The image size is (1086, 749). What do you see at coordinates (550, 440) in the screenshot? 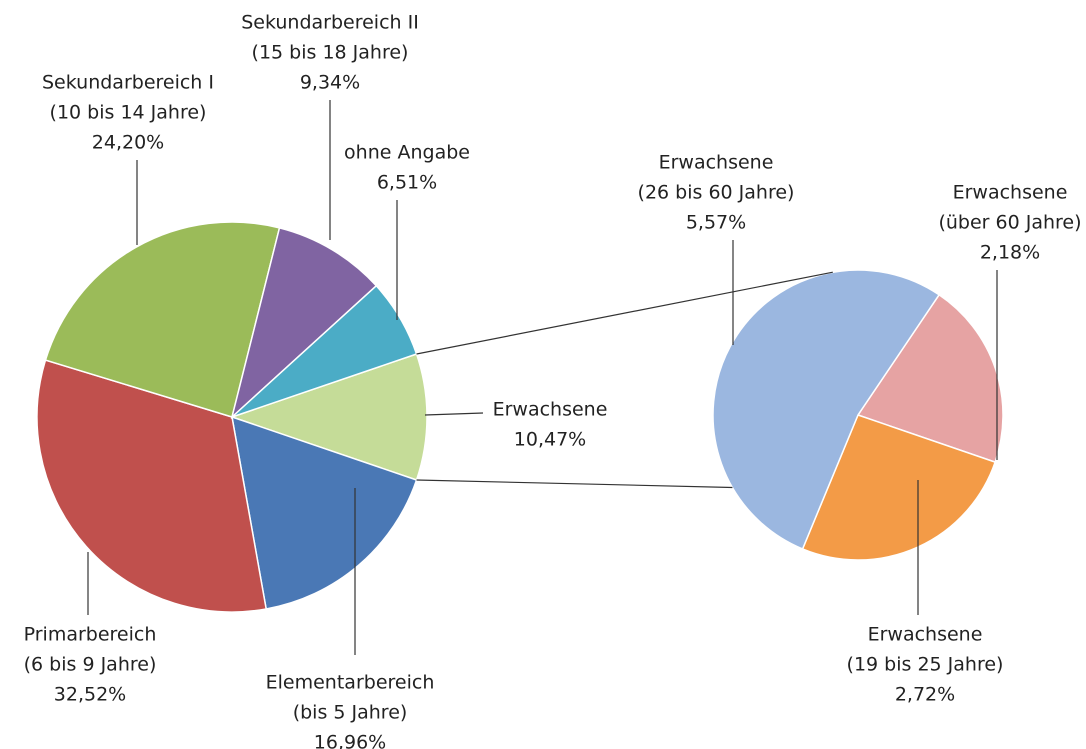
I see `value-label: 10,47%` at bounding box center [550, 440].